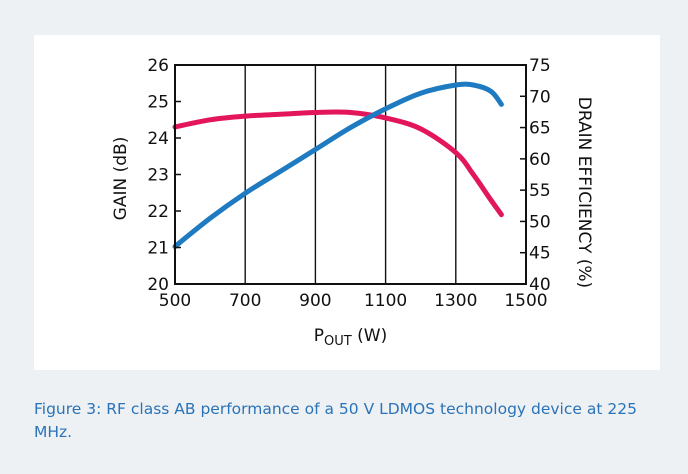 The height and width of the screenshot is (474, 688). Describe the element at coordinates (158, 66) in the screenshot. I see `y-left-tick-label: 26` at that location.